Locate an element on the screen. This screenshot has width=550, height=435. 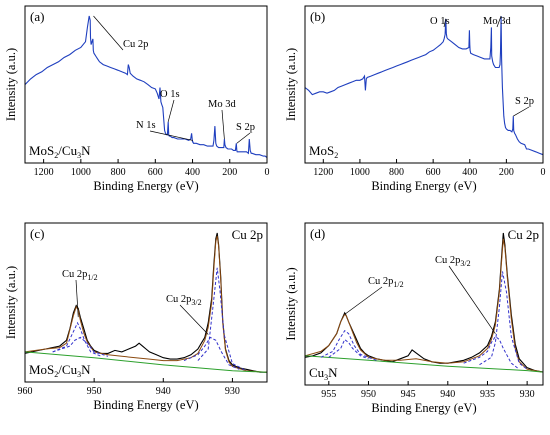
sample-label: MoS2 is located at coordinates (323, 151).